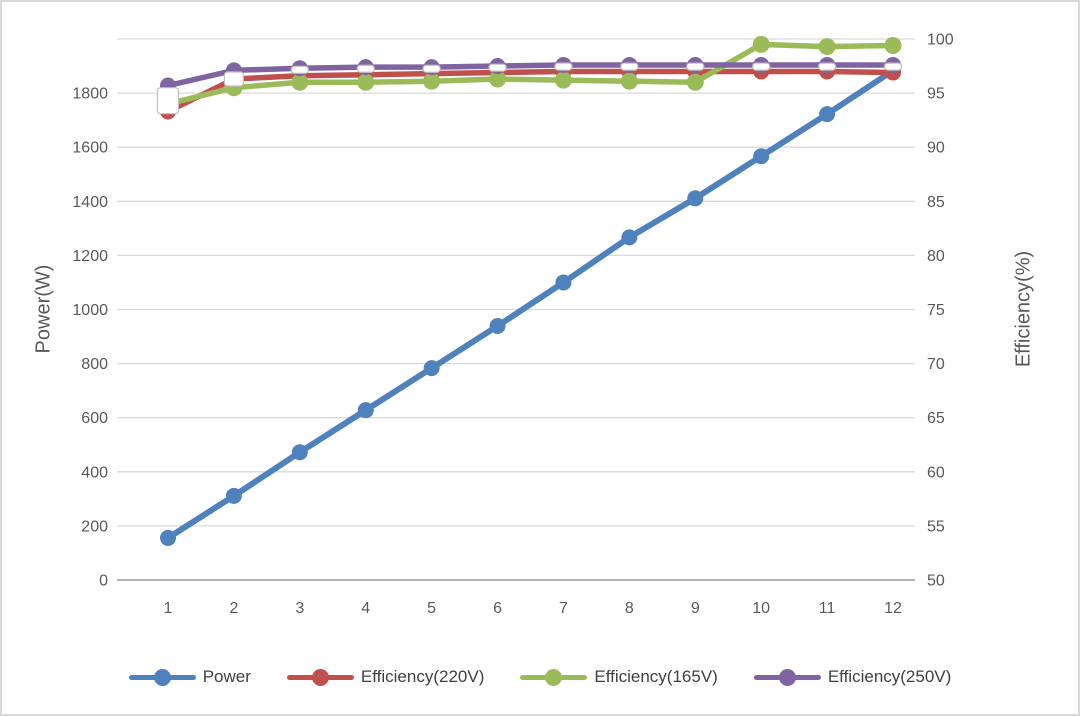  What do you see at coordinates (90, 256) in the screenshot?
I see `svg-text: 1200` at bounding box center [90, 256].